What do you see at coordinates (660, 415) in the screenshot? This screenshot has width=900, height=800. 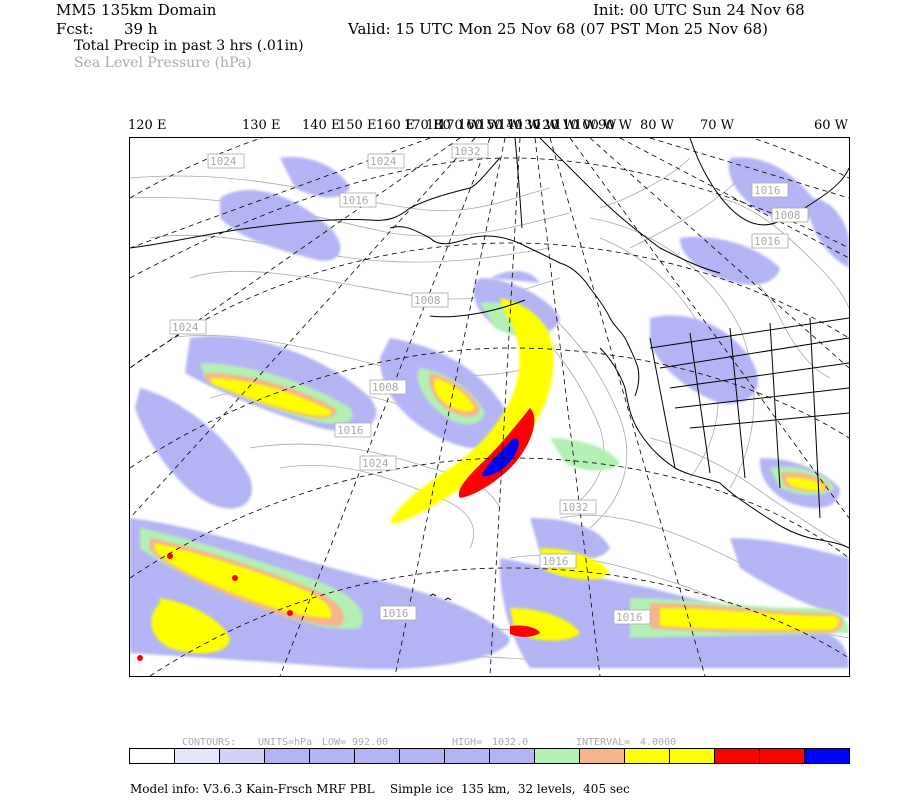 I see `coastline-us-west` at bounding box center [660, 415].